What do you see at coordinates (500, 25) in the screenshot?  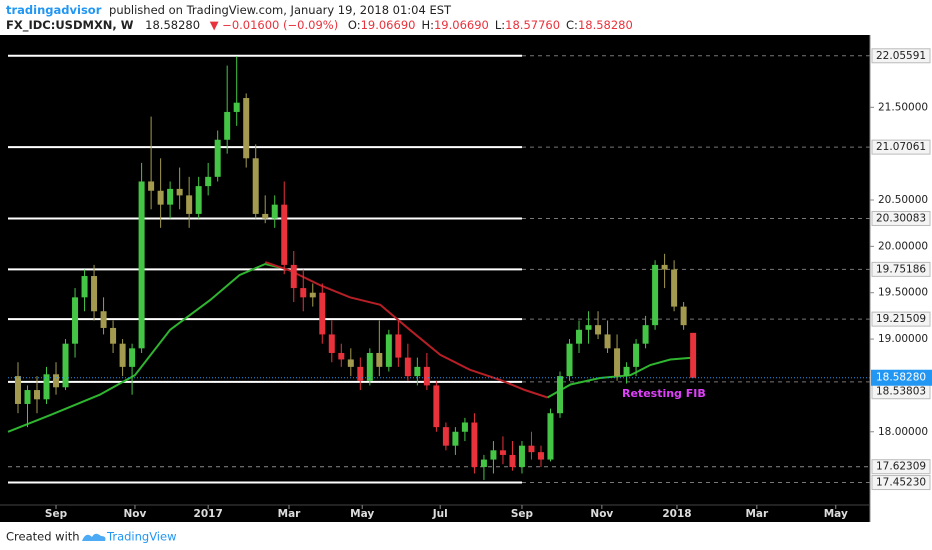 I see `ohlc-label: L:` at bounding box center [500, 25].